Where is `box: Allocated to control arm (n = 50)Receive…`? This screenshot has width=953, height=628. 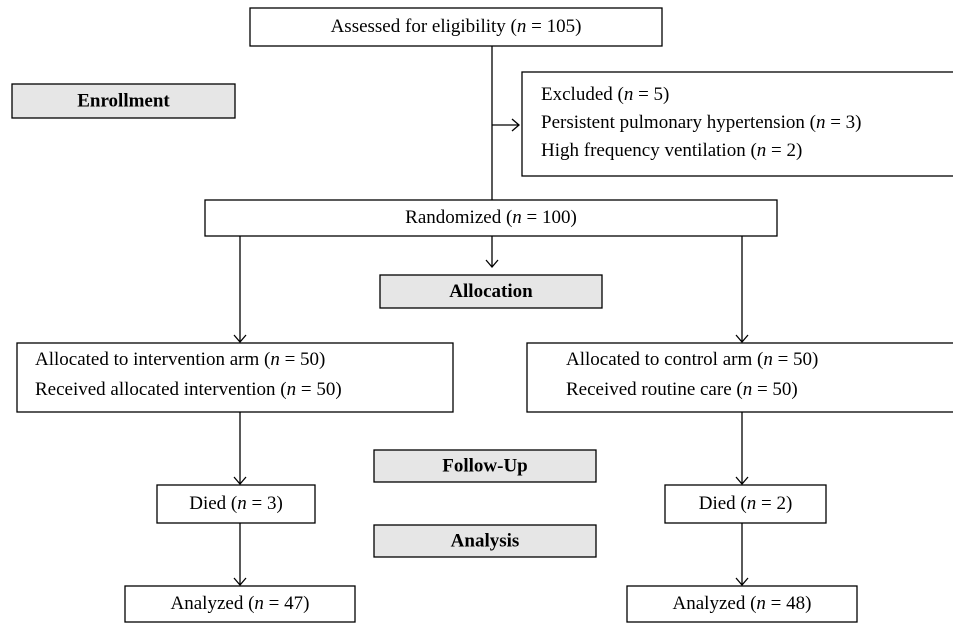
box: Allocated to control arm (n = 50)Receive… is located at coordinates (739, 377).